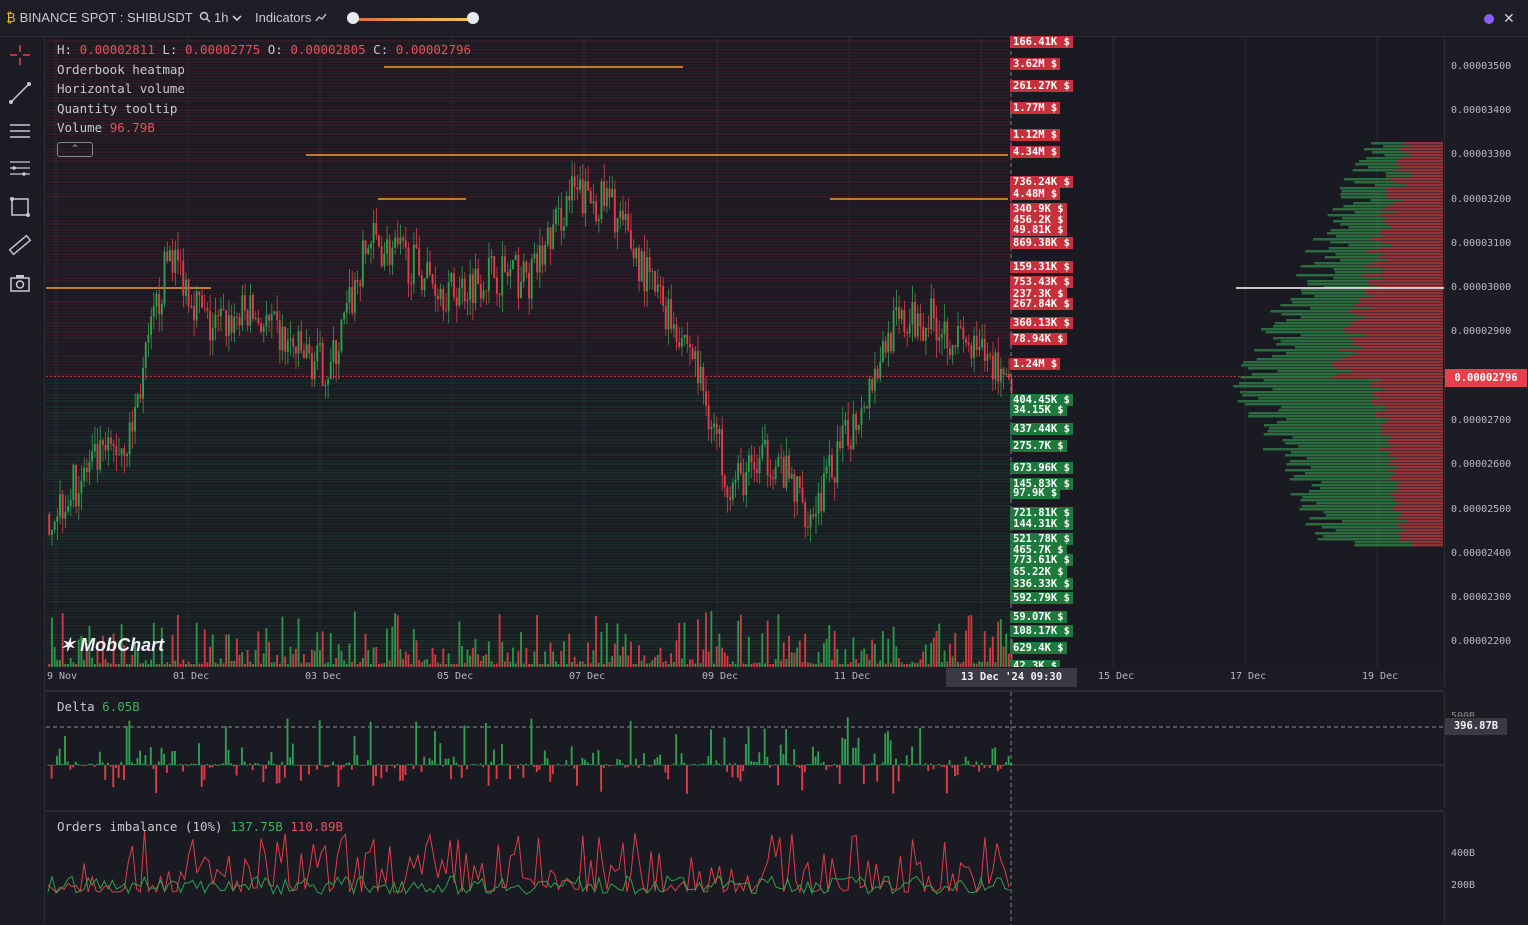  What do you see at coordinates (20, 207) in the screenshot?
I see `rectangle-icon` at bounding box center [20, 207].